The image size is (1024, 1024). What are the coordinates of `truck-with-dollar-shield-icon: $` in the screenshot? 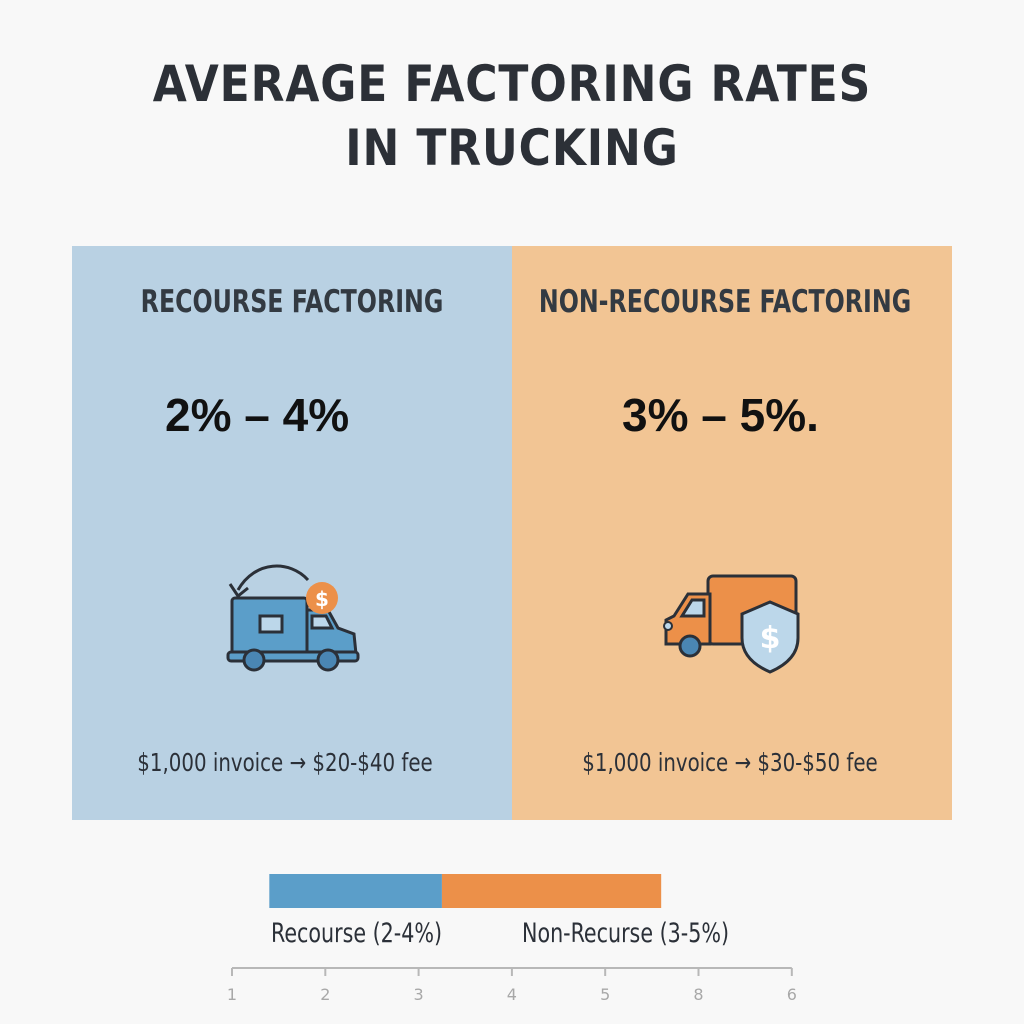 It's located at (731, 624).